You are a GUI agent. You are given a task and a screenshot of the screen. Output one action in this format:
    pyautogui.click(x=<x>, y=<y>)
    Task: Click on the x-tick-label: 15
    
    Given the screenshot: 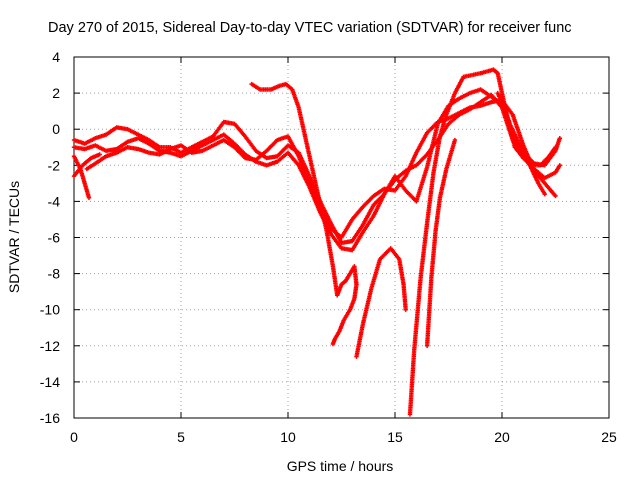 What is the action you would take?
    pyautogui.click(x=395, y=437)
    